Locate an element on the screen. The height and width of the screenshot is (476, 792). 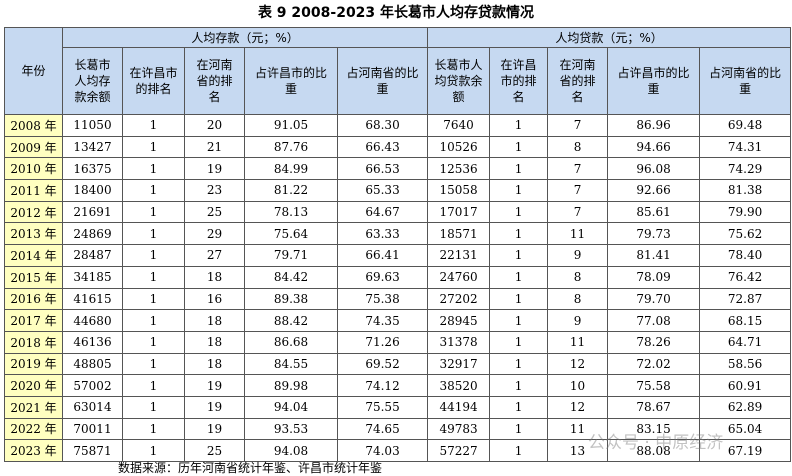
table-cell: 86.96 is located at coordinates (654, 125).